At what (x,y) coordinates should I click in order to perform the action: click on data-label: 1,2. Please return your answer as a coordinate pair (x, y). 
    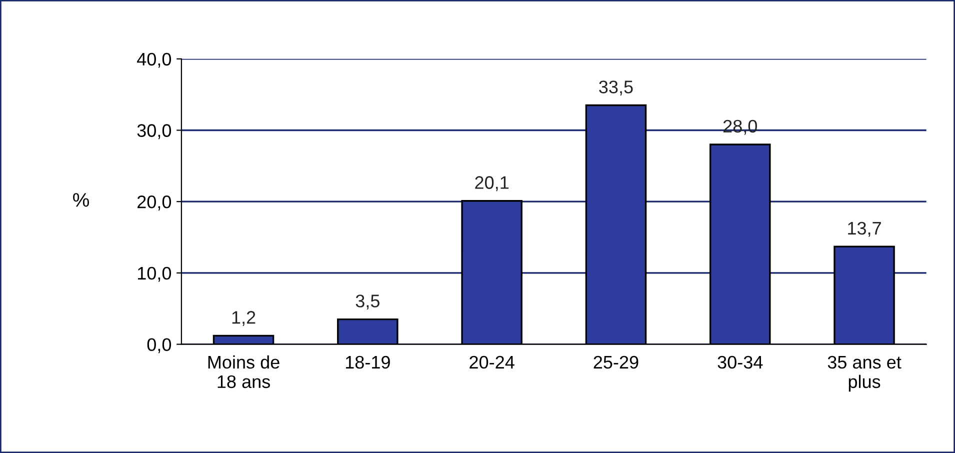
    Looking at the image, I should click on (244, 318).